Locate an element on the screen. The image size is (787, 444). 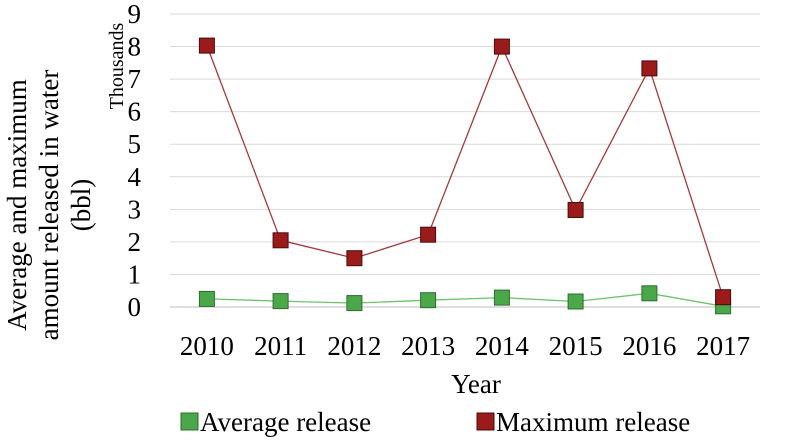
x-tick-label: 2012 is located at coordinates (354, 346).